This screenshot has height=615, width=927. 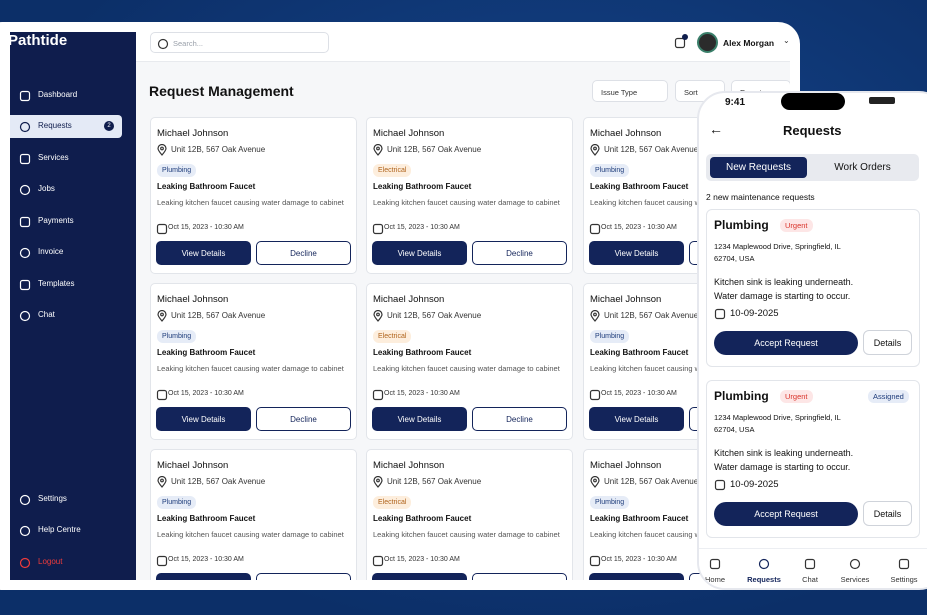 What do you see at coordinates (862, 167) in the screenshot?
I see `tab: Work Orders` at bounding box center [862, 167].